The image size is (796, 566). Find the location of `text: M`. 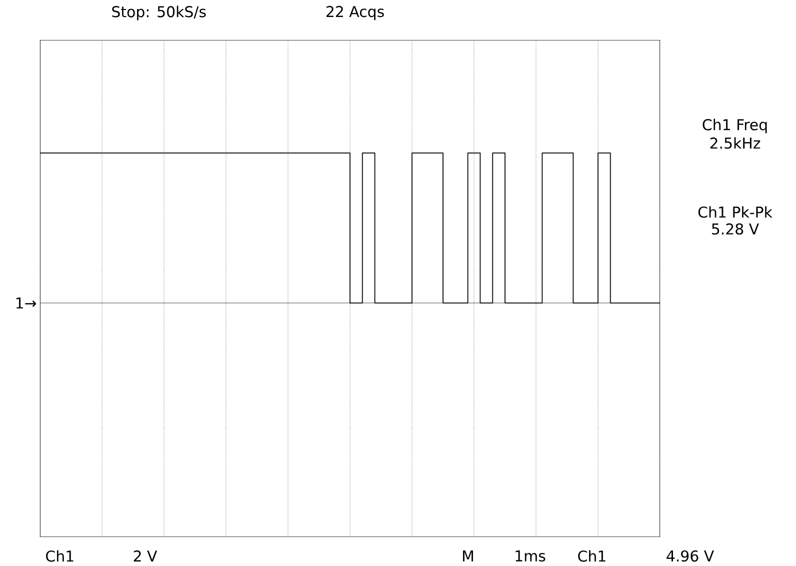

text: M is located at coordinates (468, 556).